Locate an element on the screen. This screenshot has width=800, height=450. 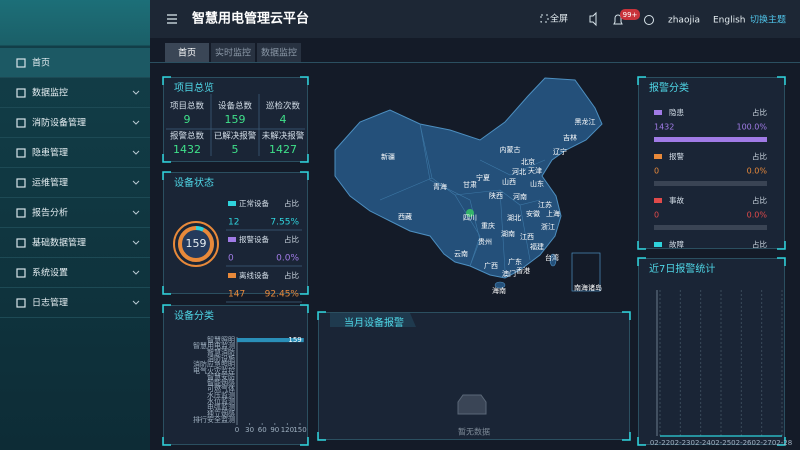
status-count: 147 is located at coordinates (236, 295).